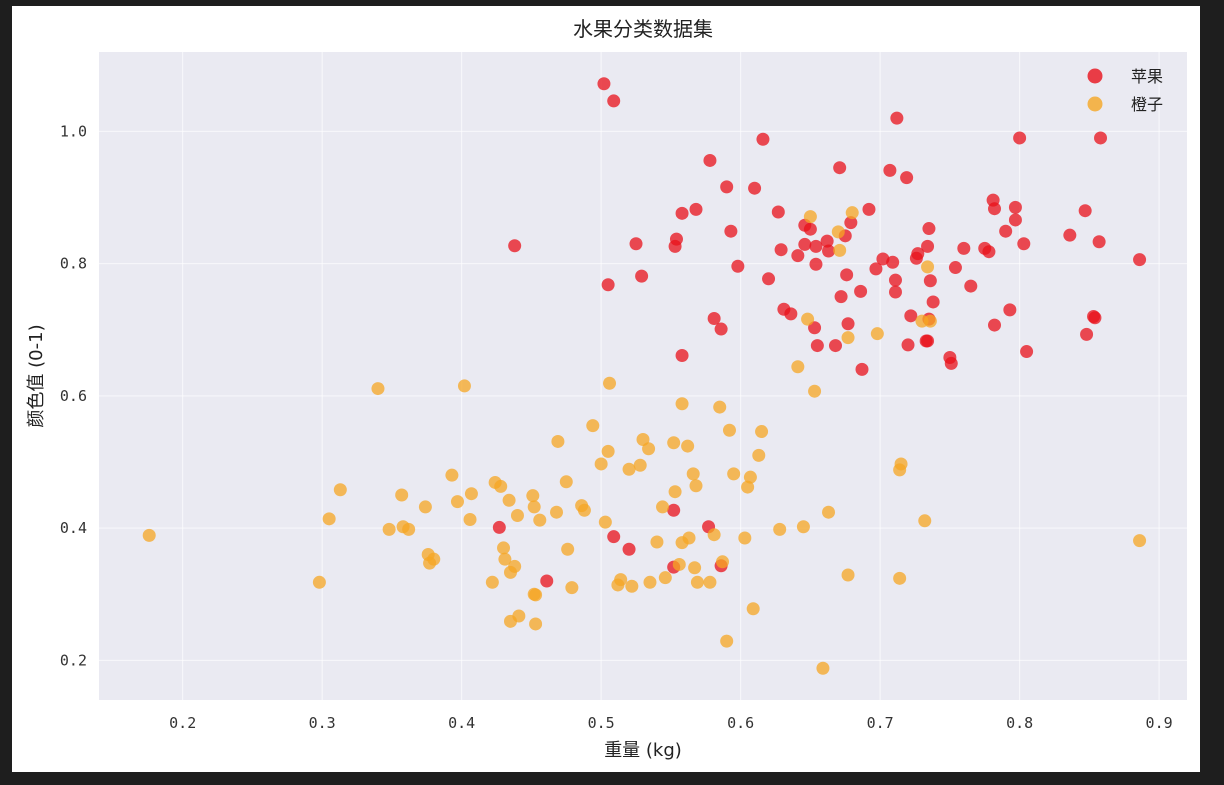 The height and width of the screenshot is (785, 1224). Describe the element at coordinates (1147, 76) in the screenshot. I see `legend-label-apple: 苹果` at that location.